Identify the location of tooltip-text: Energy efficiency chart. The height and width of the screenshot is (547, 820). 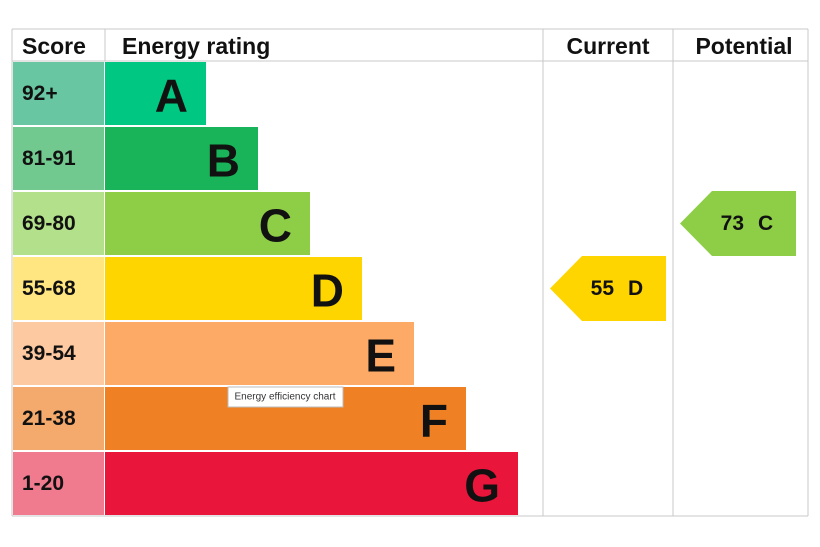
(285, 397).